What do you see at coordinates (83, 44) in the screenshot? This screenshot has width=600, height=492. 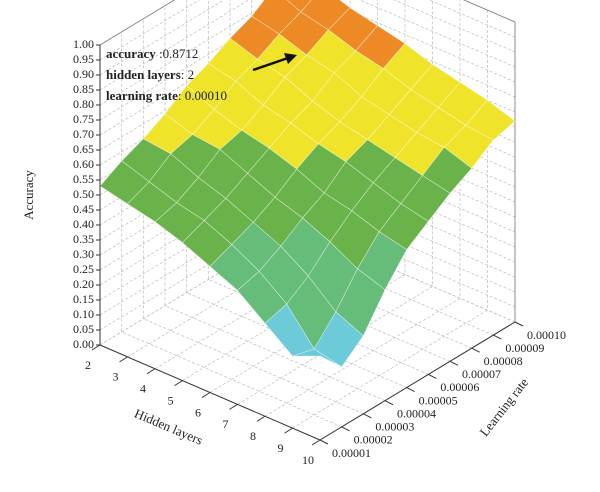 I see `z-tick-label: 1.00` at bounding box center [83, 44].